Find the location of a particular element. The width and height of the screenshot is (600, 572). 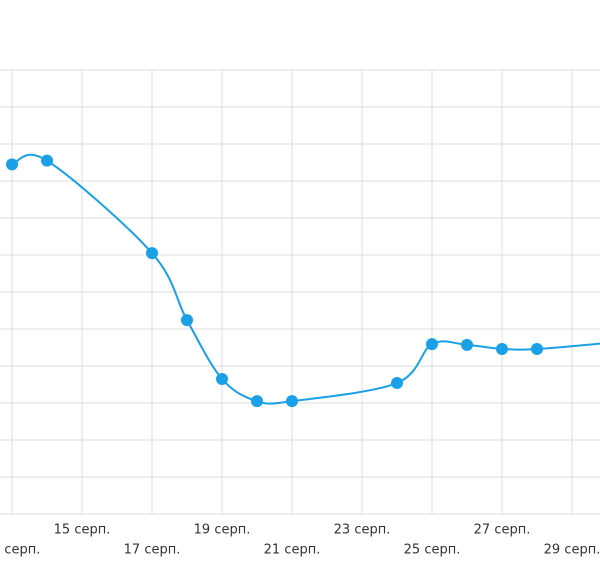

x-tick-label: 15 серп. is located at coordinates (82, 530).